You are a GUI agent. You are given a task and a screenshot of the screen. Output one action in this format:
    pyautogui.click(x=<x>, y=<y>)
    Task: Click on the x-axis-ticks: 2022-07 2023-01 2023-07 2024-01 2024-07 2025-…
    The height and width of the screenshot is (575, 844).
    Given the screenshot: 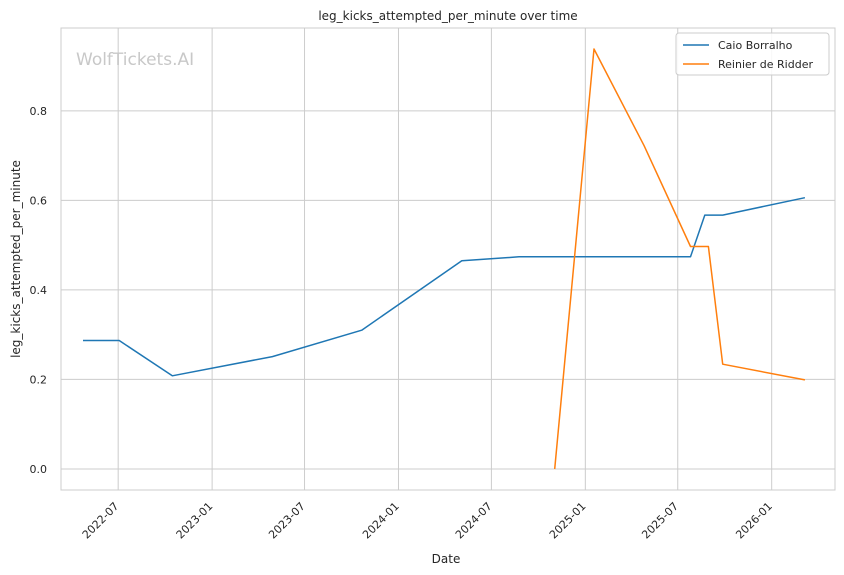 What is the action you would take?
    pyautogui.click(x=427, y=521)
    